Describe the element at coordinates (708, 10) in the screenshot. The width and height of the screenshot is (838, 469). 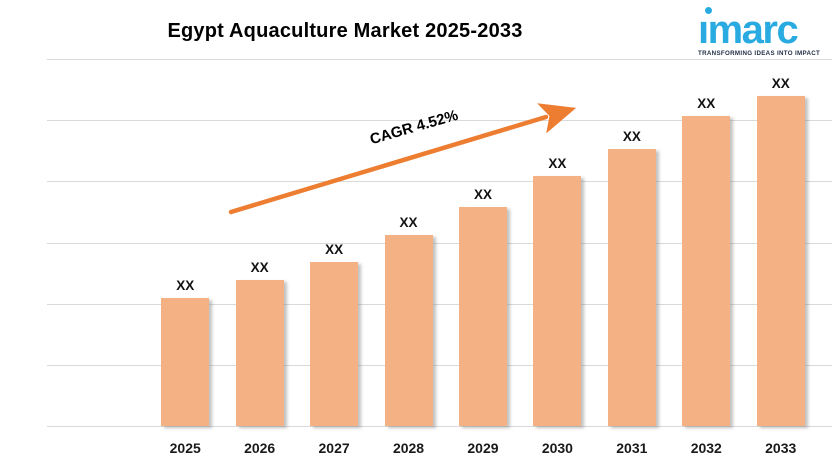
I see `logo-dot-icon` at that location.